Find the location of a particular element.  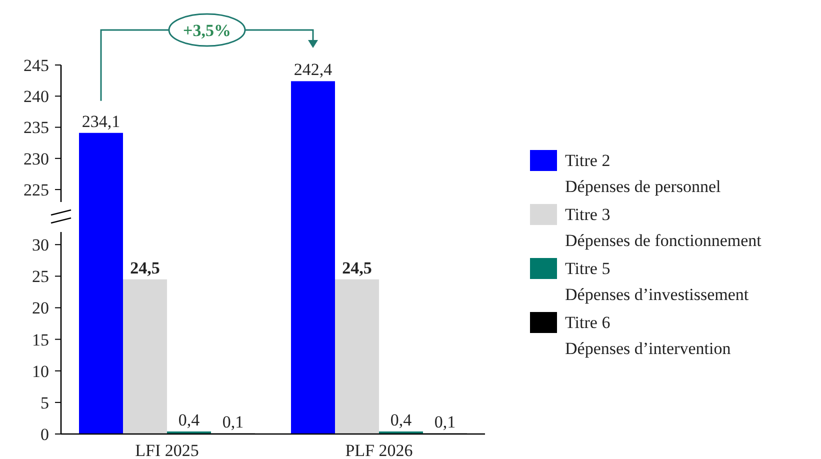

legend-label: Titre 3 Dépenses de fonctionnement is located at coordinates (663, 227).